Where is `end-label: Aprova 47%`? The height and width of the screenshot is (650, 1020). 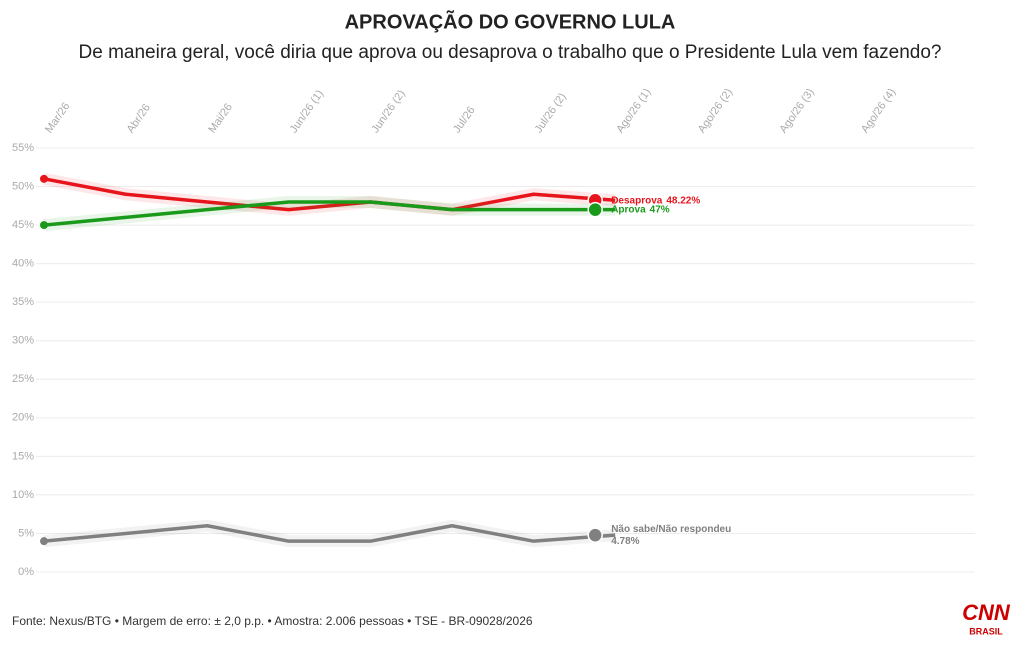
end-label: Aprova 47% is located at coordinates (640, 209).